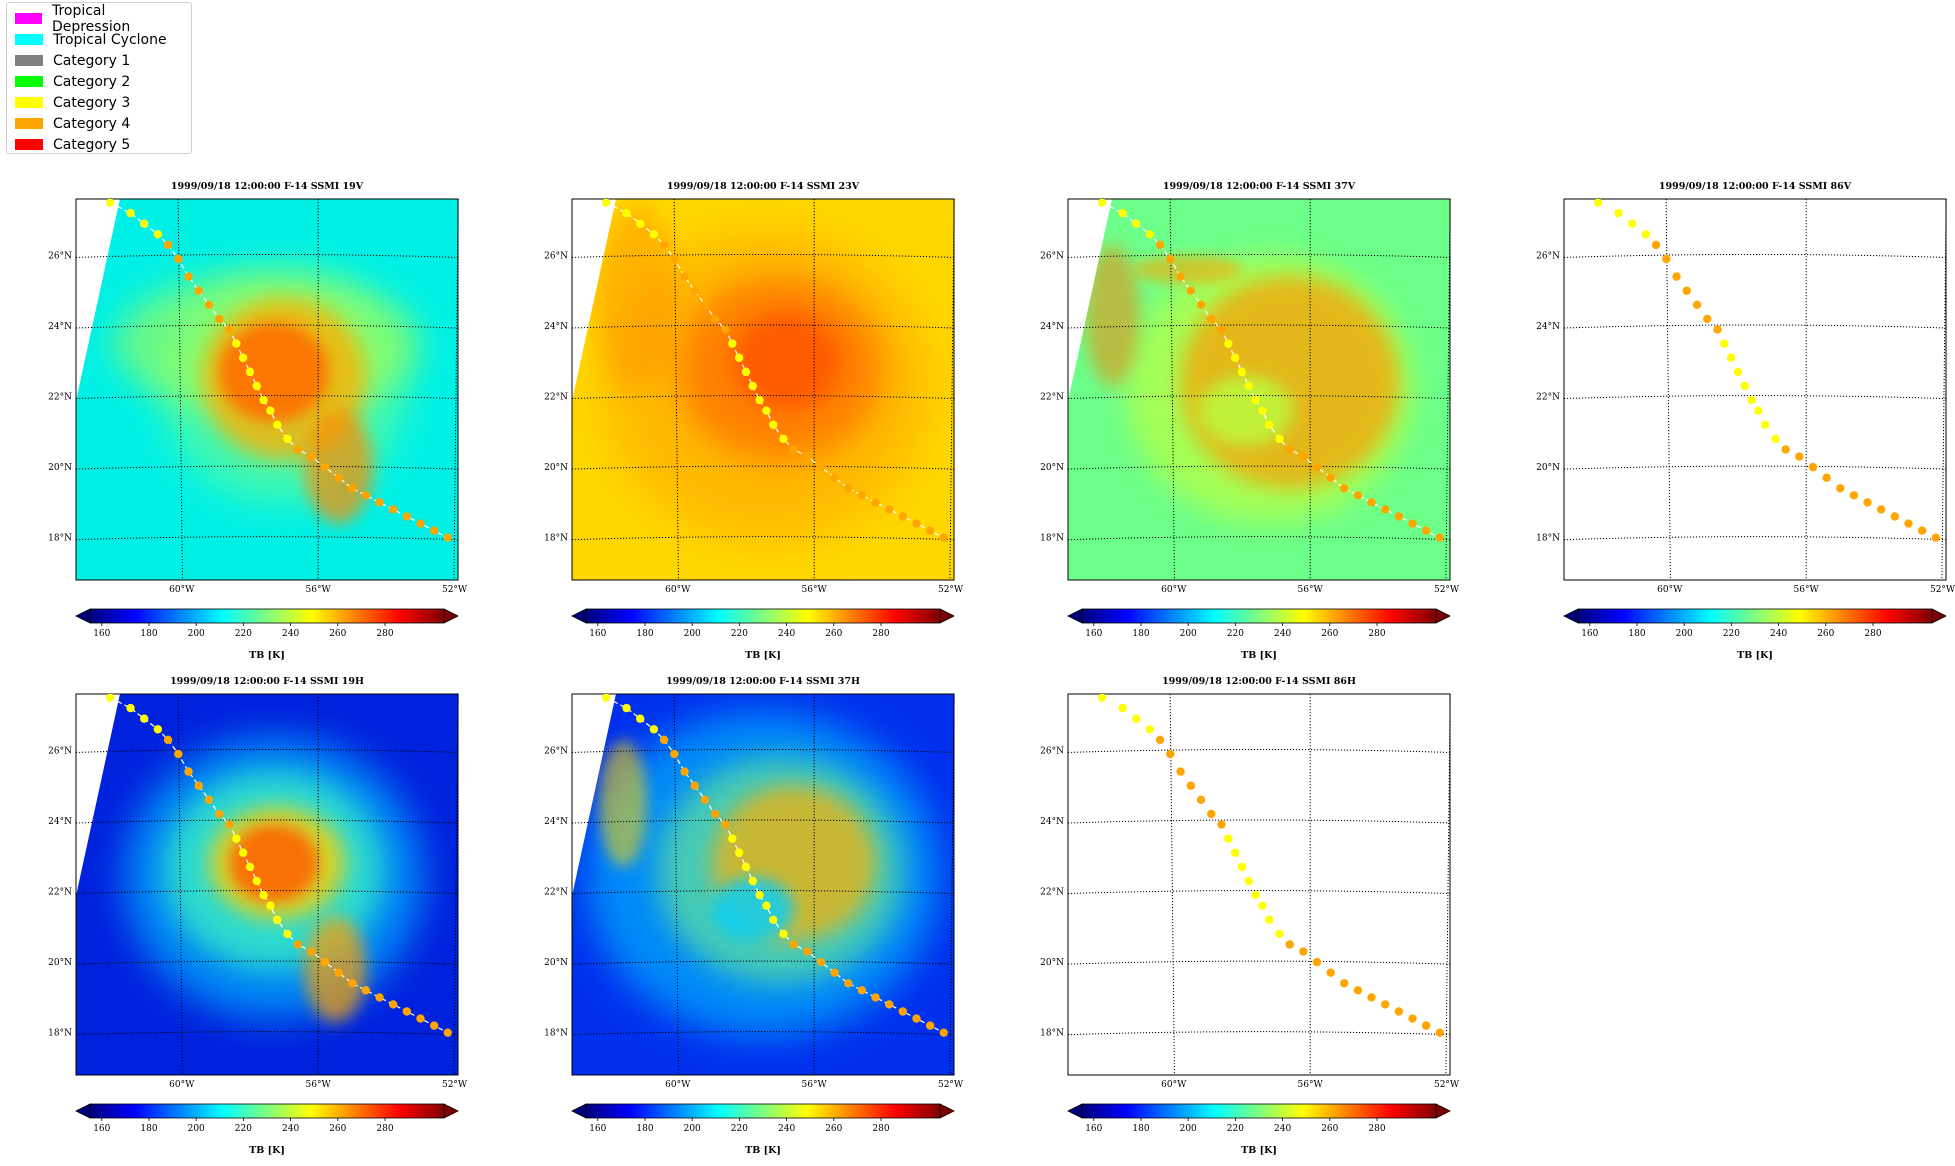  What do you see at coordinates (384, 1129) in the screenshot?
I see `colorbar-tick-label: 280` at bounding box center [384, 1129].